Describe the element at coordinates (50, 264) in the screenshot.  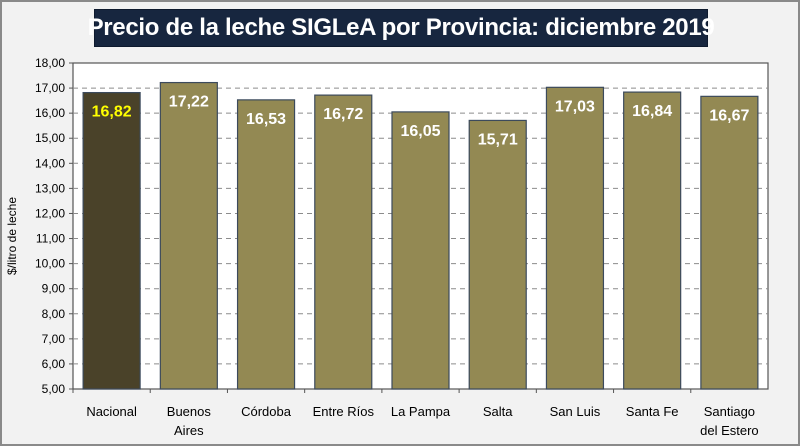
I see `y-tick-label: 10,00` at that location.